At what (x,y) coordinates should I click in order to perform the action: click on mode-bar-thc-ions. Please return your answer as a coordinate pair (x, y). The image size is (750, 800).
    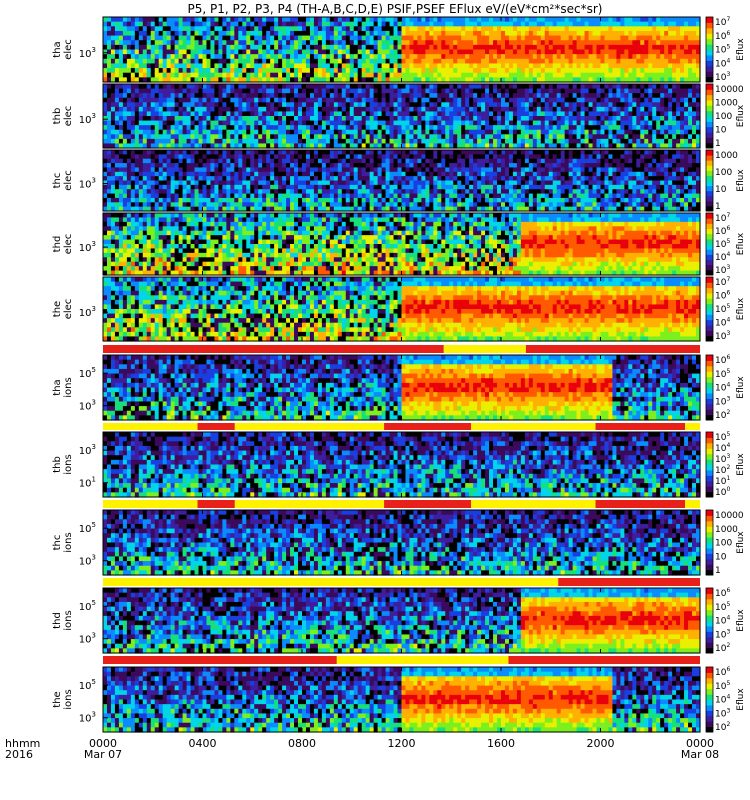
    Looking at the image, I should click on (401, 582).